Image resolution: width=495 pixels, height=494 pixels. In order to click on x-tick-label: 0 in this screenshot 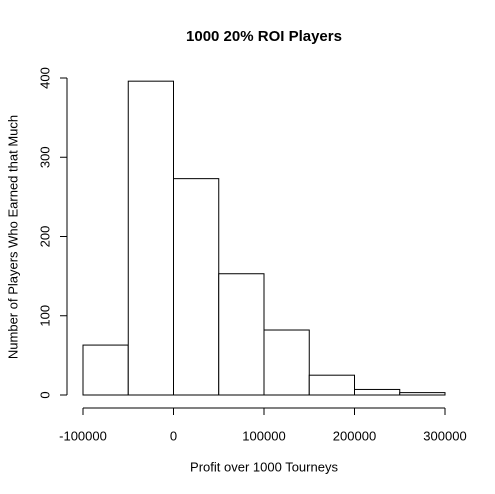, I will do `click(173, 435)`.